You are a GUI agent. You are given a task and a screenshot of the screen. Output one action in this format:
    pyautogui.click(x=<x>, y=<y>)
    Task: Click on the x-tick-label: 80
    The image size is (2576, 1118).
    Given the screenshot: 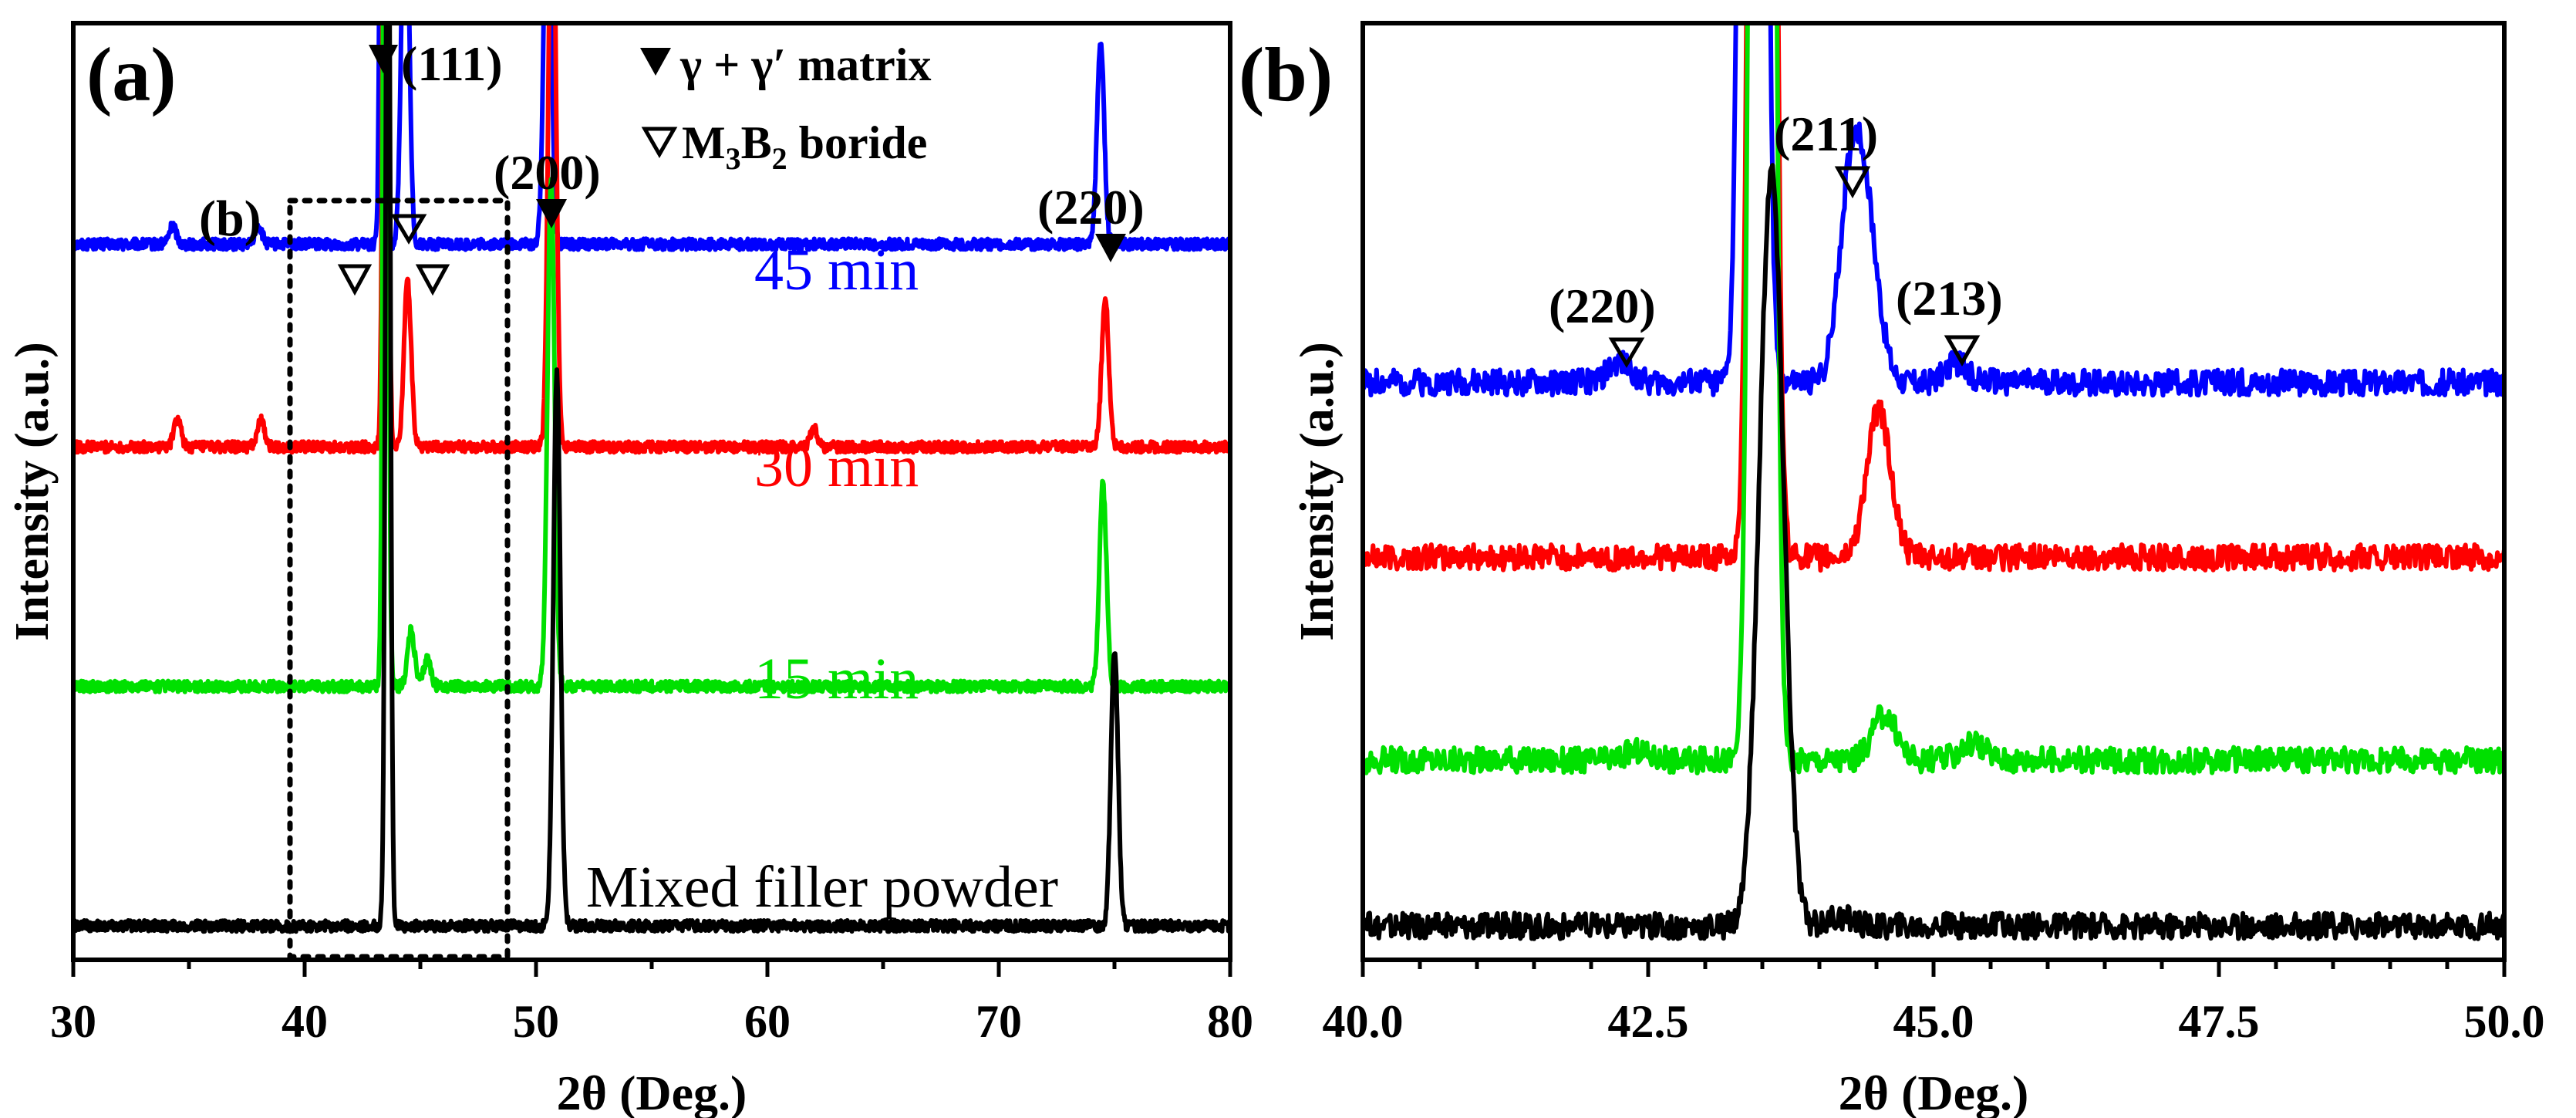 What is the action you would take?
    pyautogui.click(x=1230, y=1021)
    